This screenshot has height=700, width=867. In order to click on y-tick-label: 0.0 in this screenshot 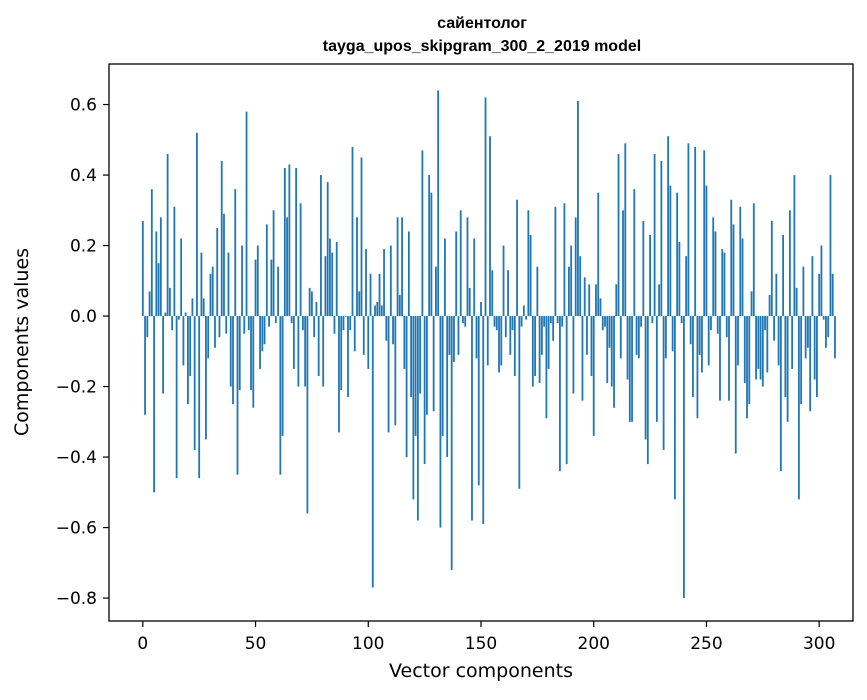, I will do `click(83, 317)`.